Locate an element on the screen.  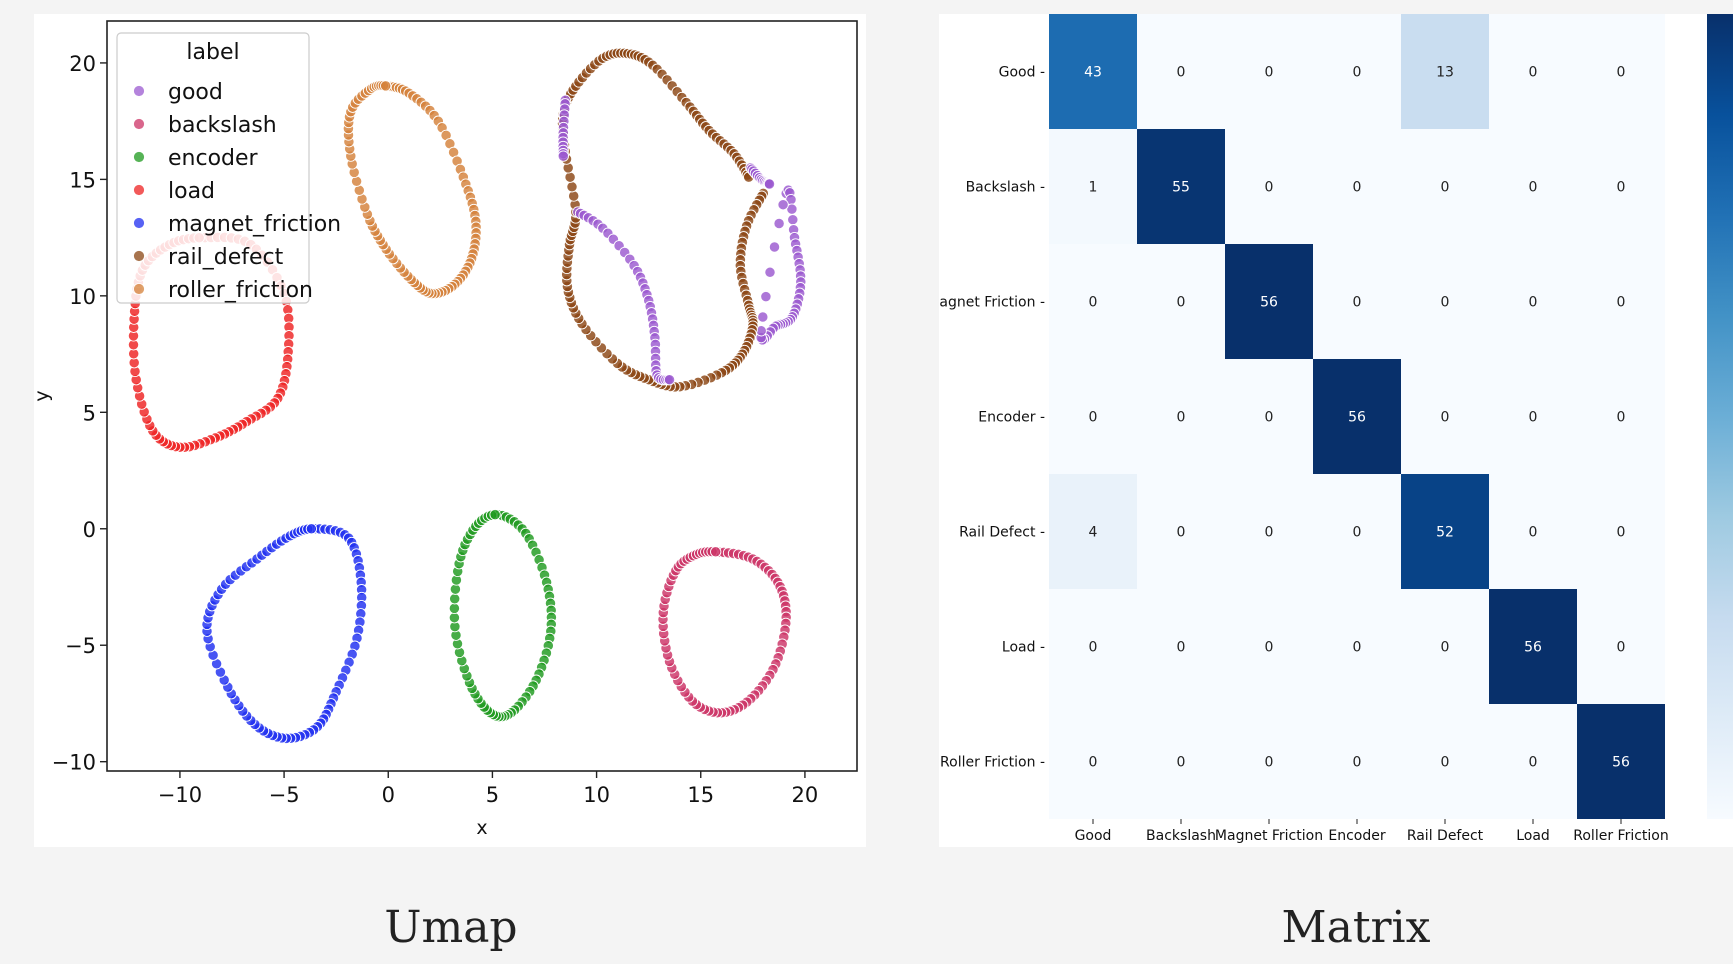
column-label: Rail Defect is located at coordinates (1445, 836).